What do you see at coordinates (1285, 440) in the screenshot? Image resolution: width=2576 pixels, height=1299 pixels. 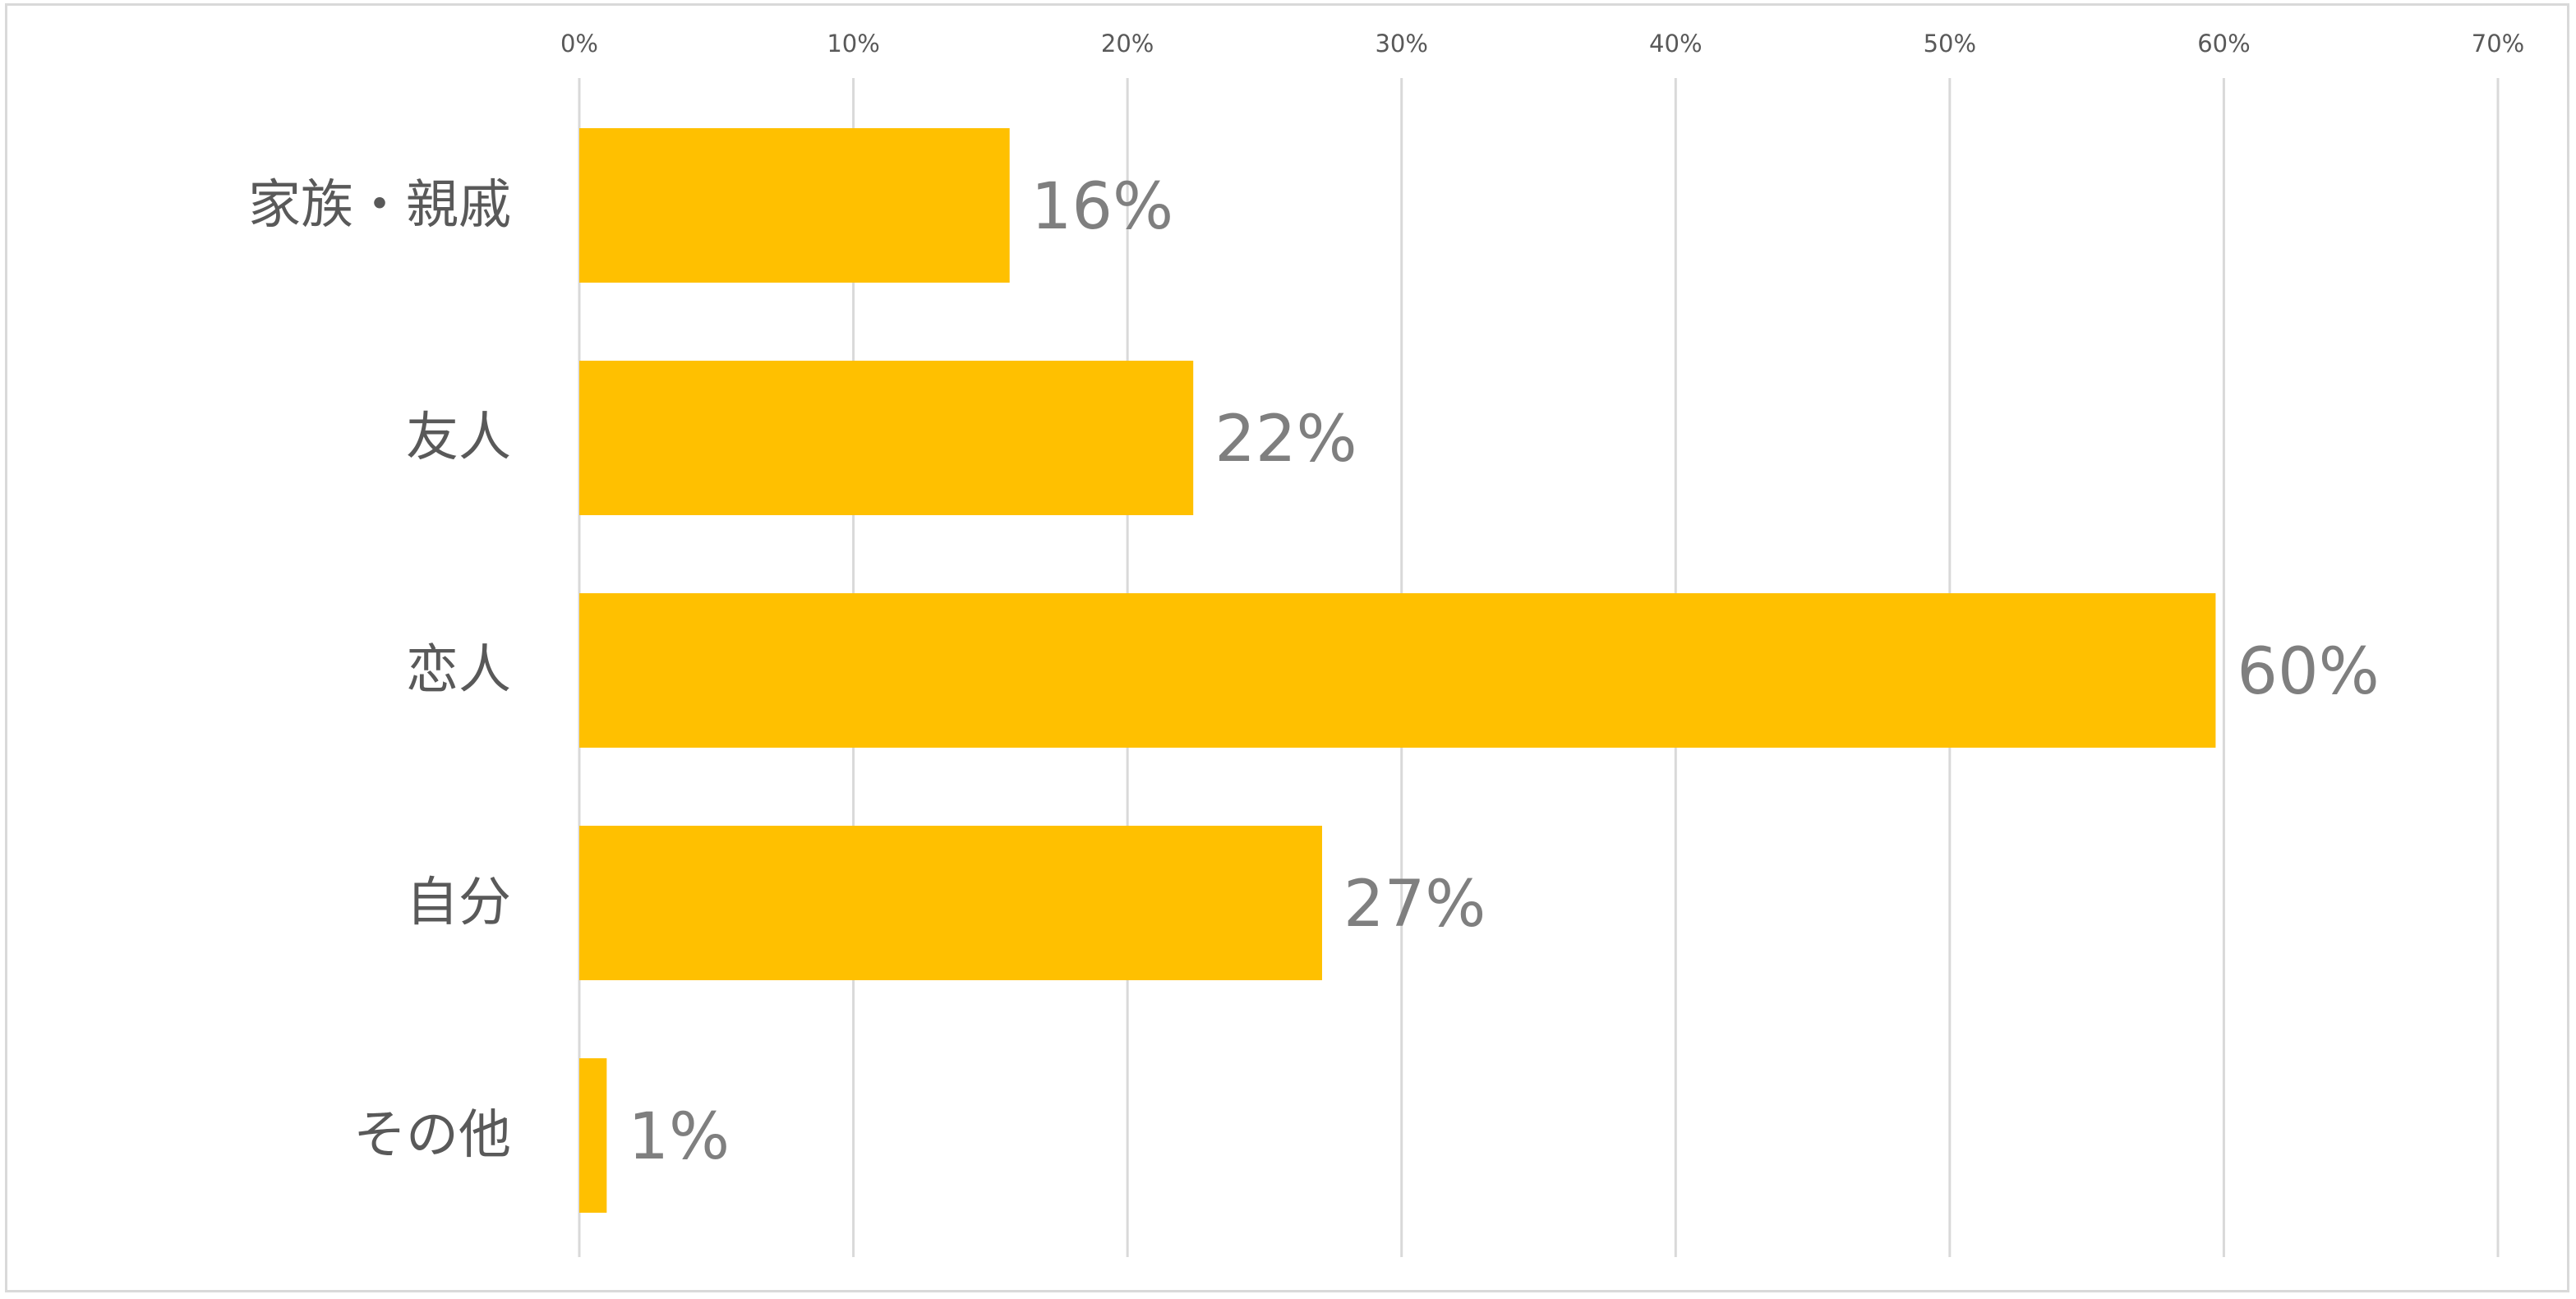 I see `data-label: 22%` at bounding box center [1285, 440].